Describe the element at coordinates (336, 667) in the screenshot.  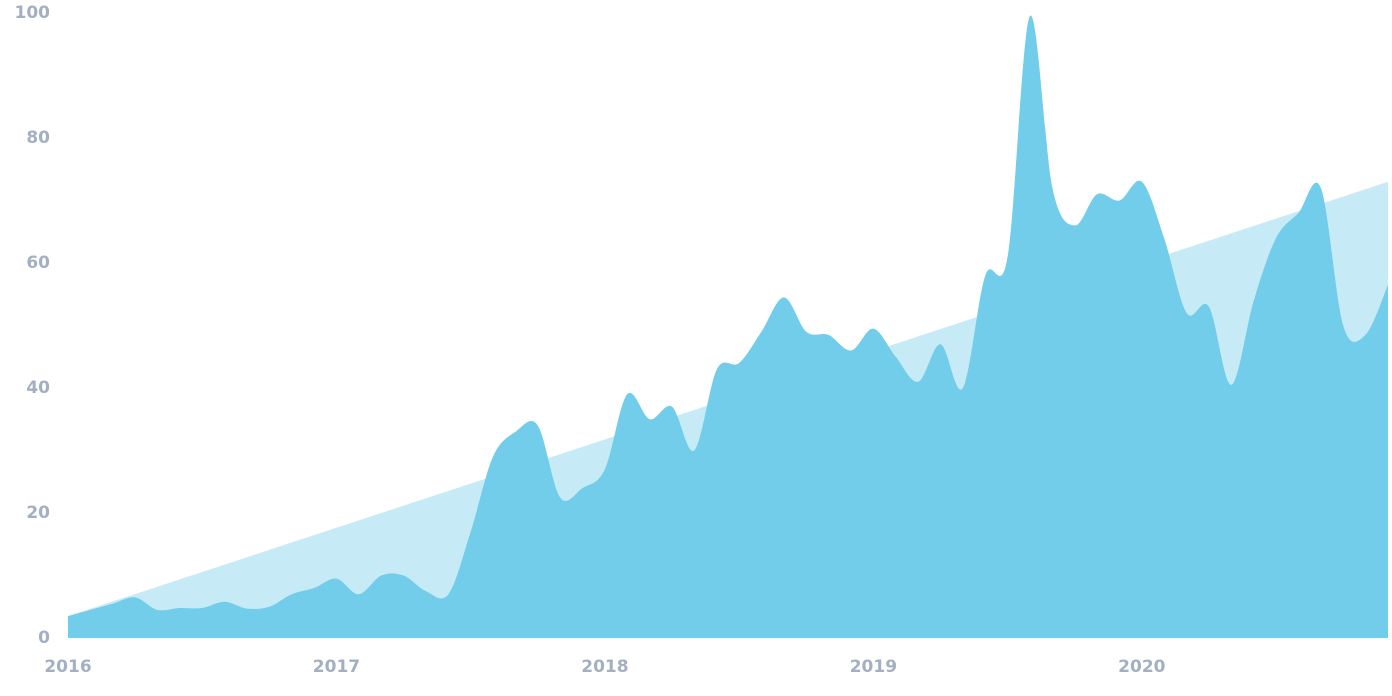
I see `x-tick-label: 2017` at that location.